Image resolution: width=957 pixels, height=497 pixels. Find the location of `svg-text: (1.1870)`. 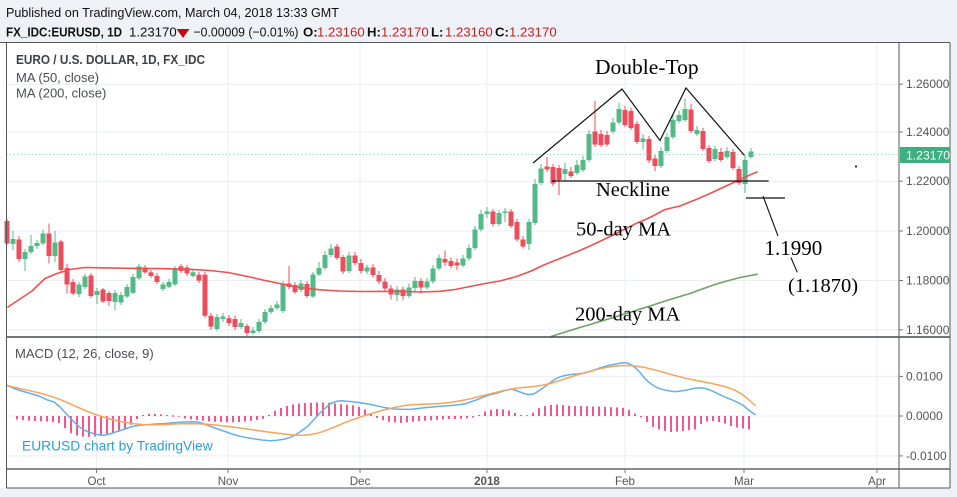

svg-text: (1.1870) is located at coordinates (823, 286).